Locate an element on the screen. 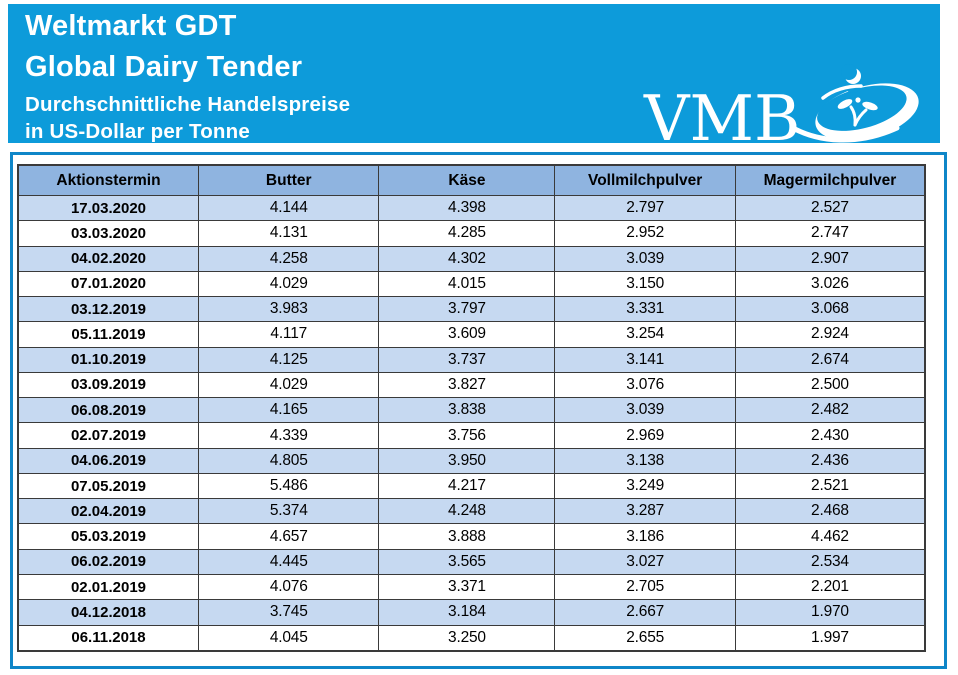 This screenshot has height=675, width=958. table-row: 06.08.2019 4.165 3.838 3.039 2.482 is located at coordinates (471, 410).